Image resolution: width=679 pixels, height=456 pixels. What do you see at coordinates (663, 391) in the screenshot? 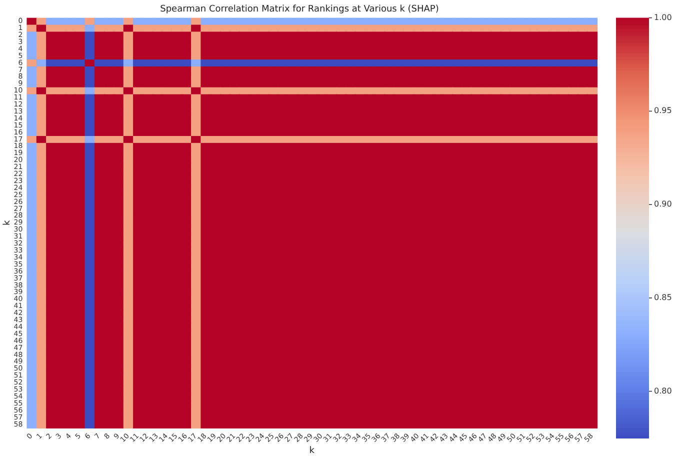
I see `color-bar-label: 0.80` at bounding box center [663, 391].